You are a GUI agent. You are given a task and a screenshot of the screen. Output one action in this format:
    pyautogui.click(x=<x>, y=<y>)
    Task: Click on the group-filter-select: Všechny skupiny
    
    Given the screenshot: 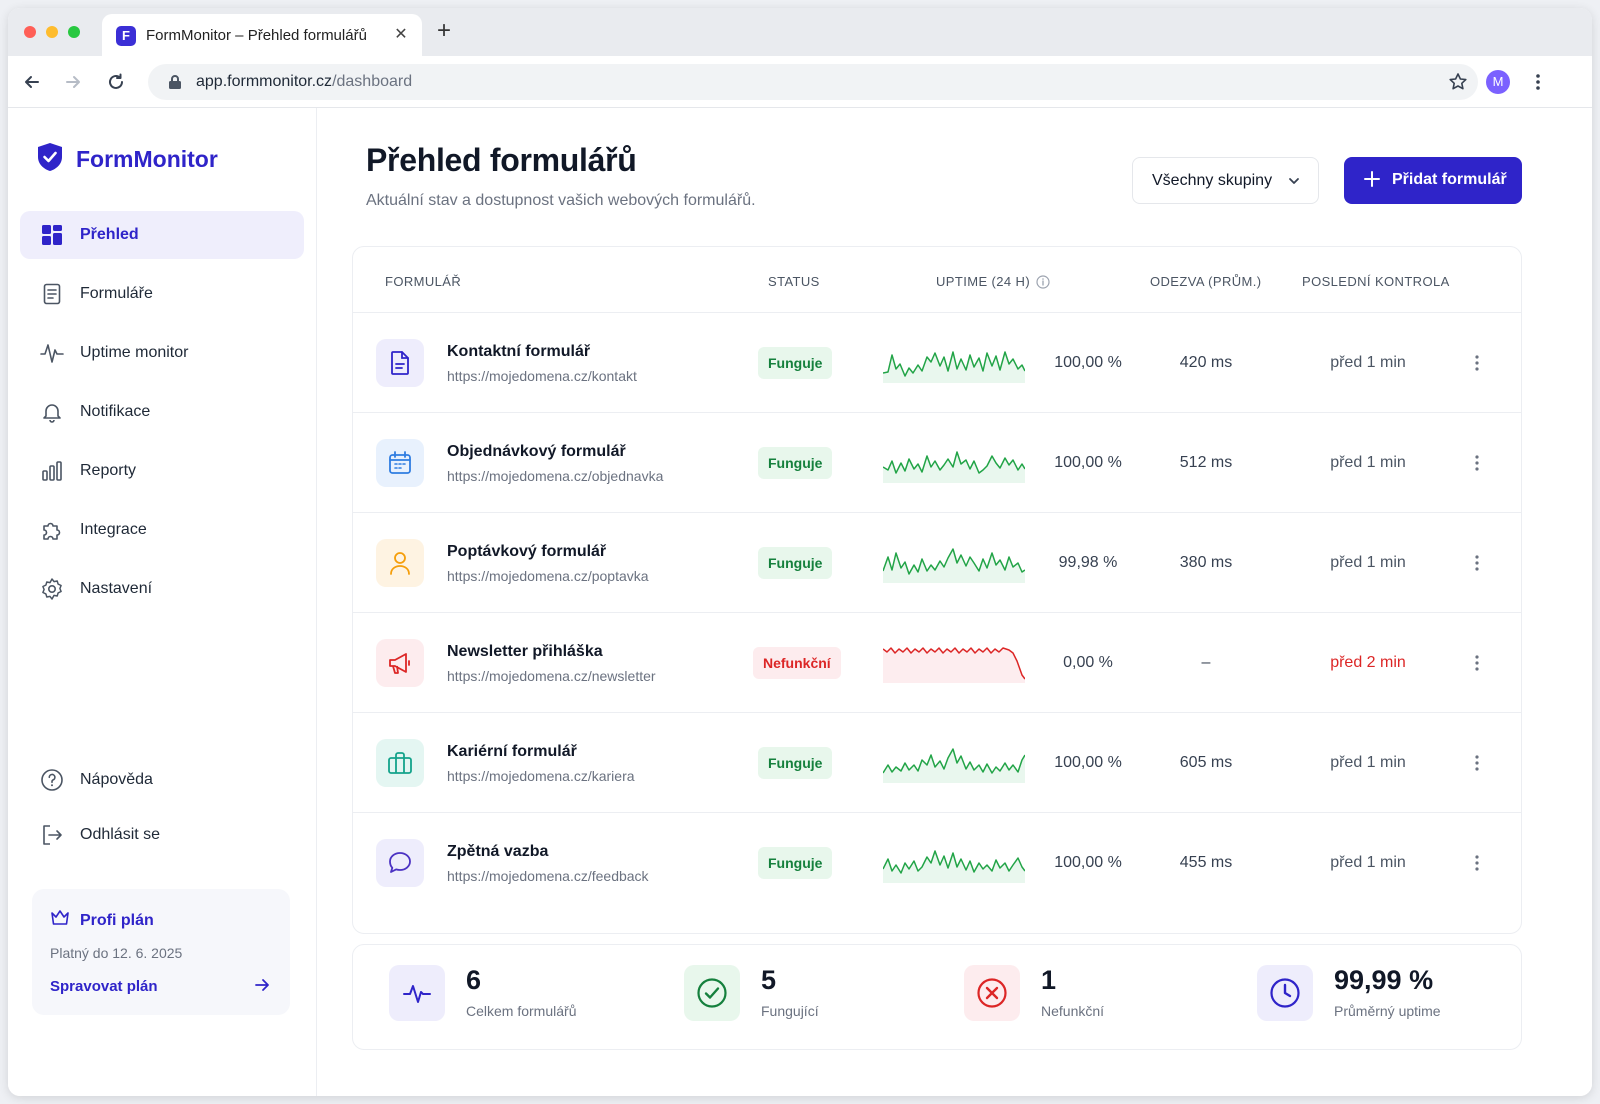 What is the action you would take?
    pyautogui.click(x=1225, y=180)
    